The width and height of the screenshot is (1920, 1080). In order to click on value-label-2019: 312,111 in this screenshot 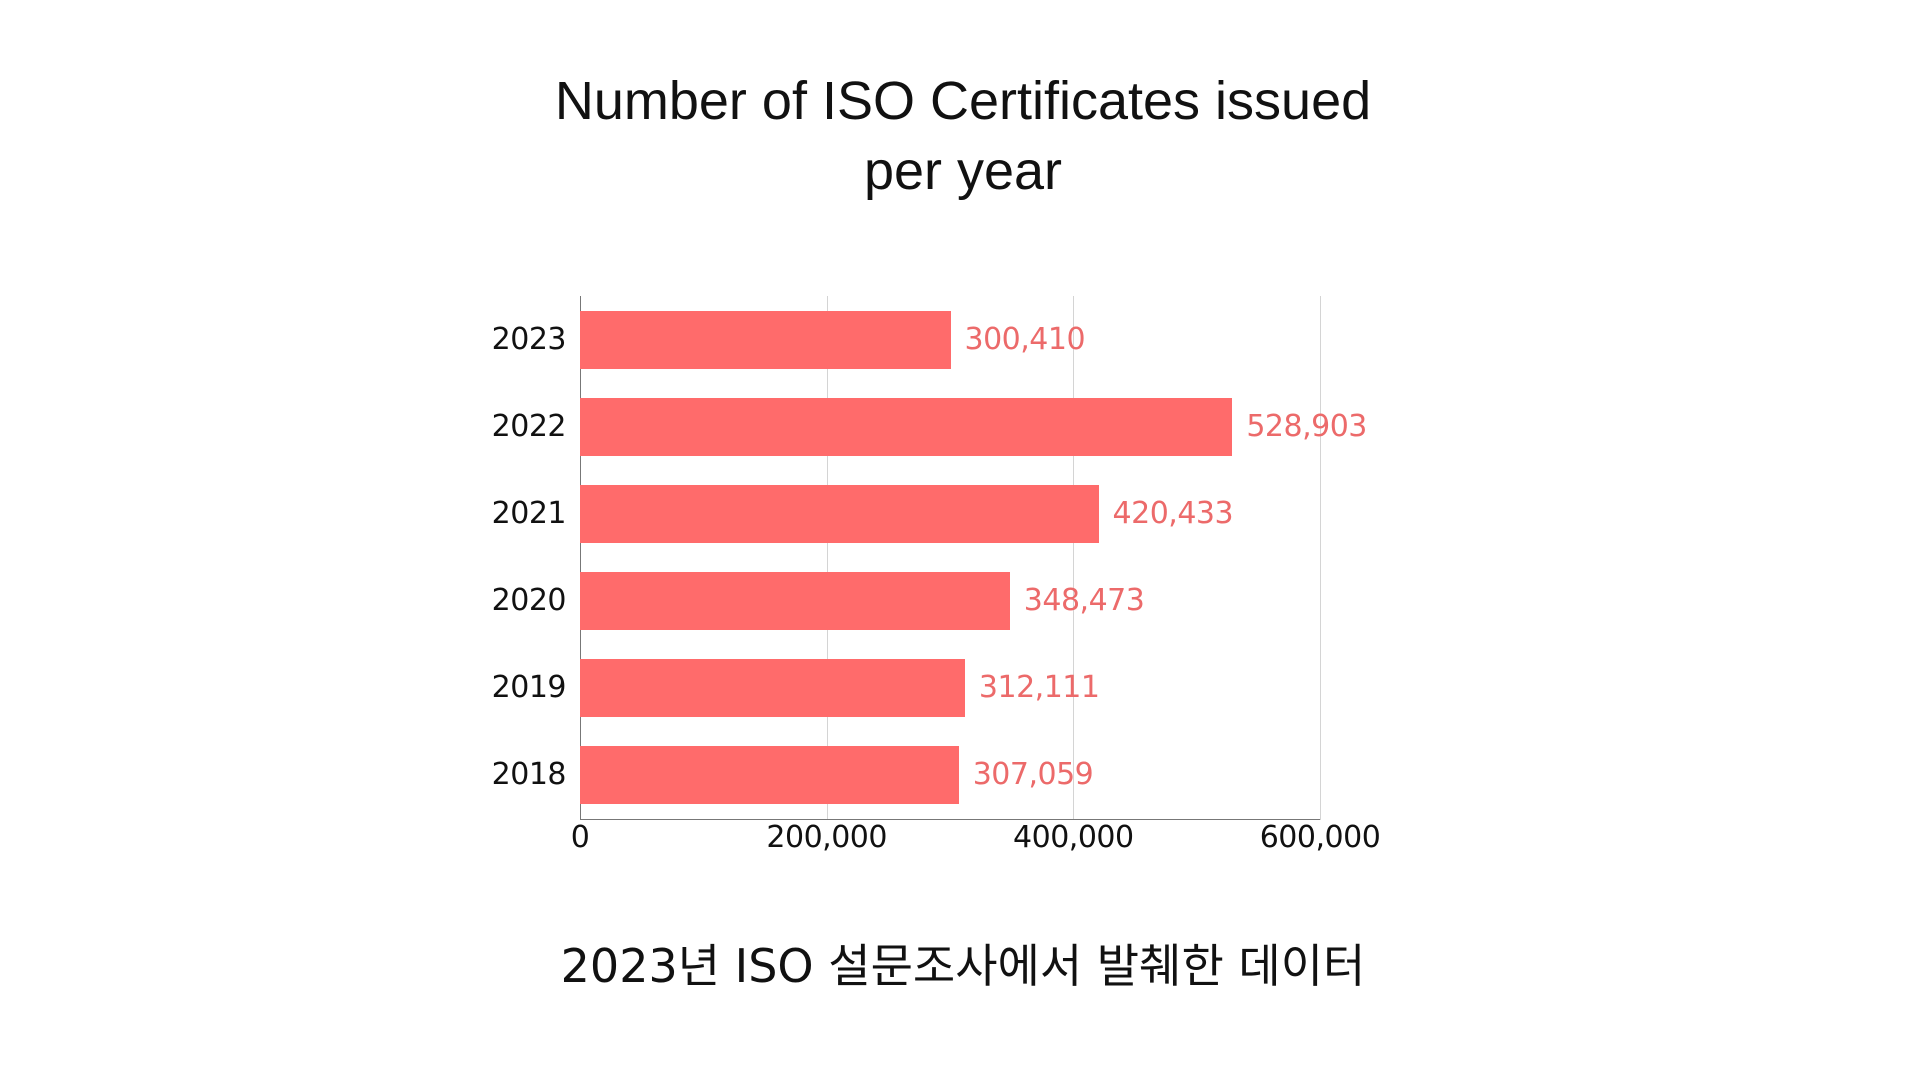, I will do `click(1039, 687)`.